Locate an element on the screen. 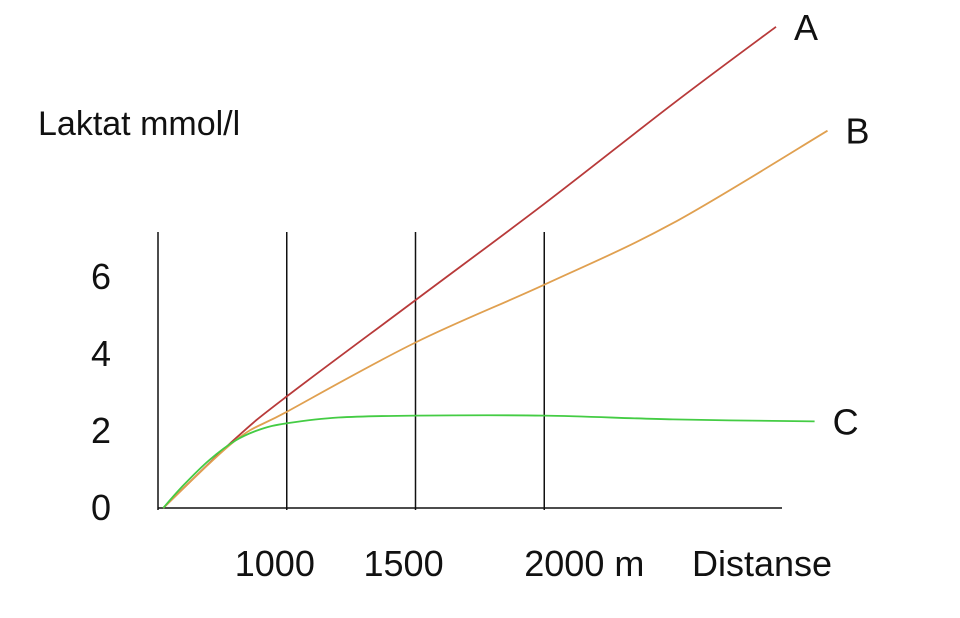 This screenshot has width=960, height=618. y-tick-labels: 0 2 4 6 is located at coordinates (101, 392).